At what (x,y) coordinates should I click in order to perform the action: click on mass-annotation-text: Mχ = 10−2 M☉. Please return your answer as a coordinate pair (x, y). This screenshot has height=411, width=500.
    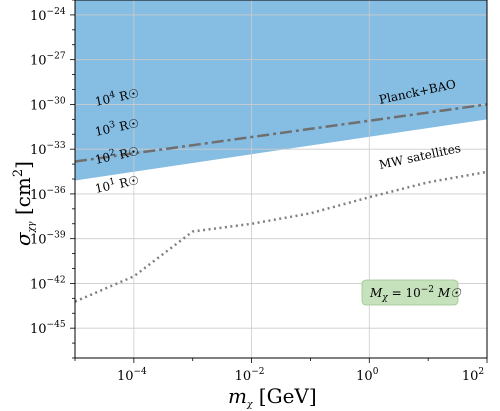
    Looking at the image, I should click on (415, 294).